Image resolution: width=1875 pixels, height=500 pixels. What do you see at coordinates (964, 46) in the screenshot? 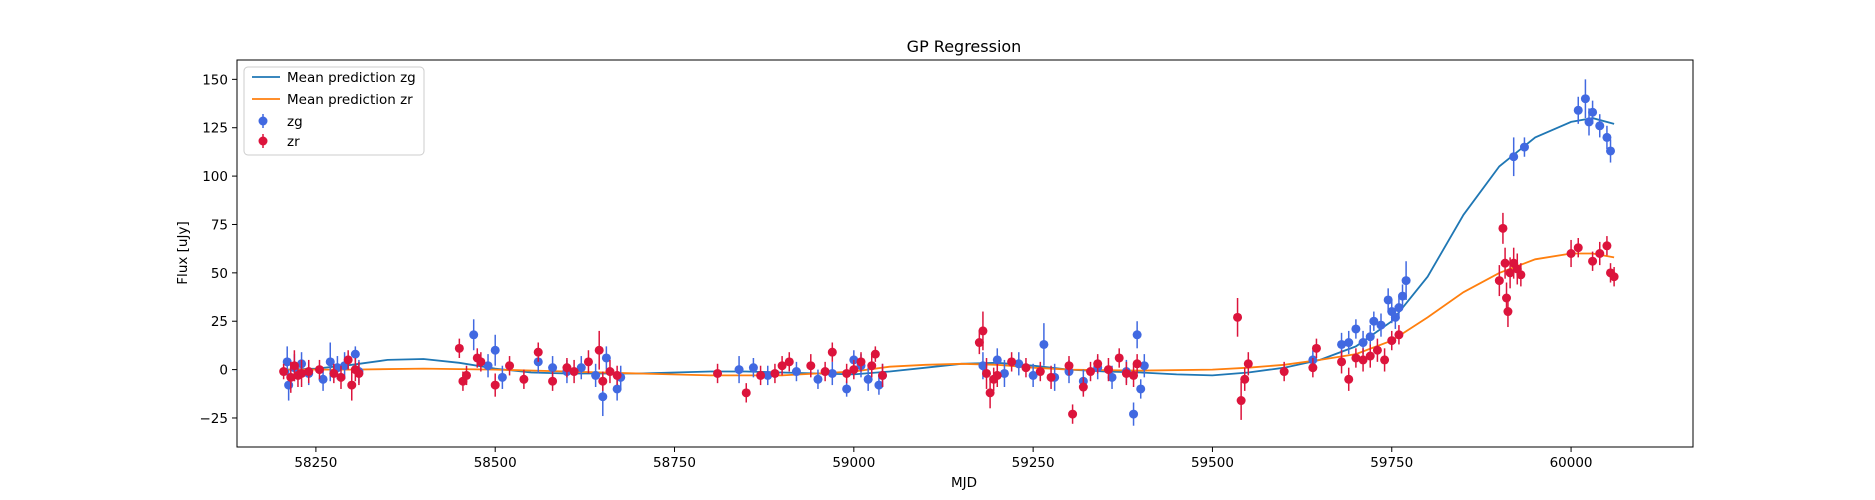
I see `chart-title: GP Regression` at bounding box center [964, 46].